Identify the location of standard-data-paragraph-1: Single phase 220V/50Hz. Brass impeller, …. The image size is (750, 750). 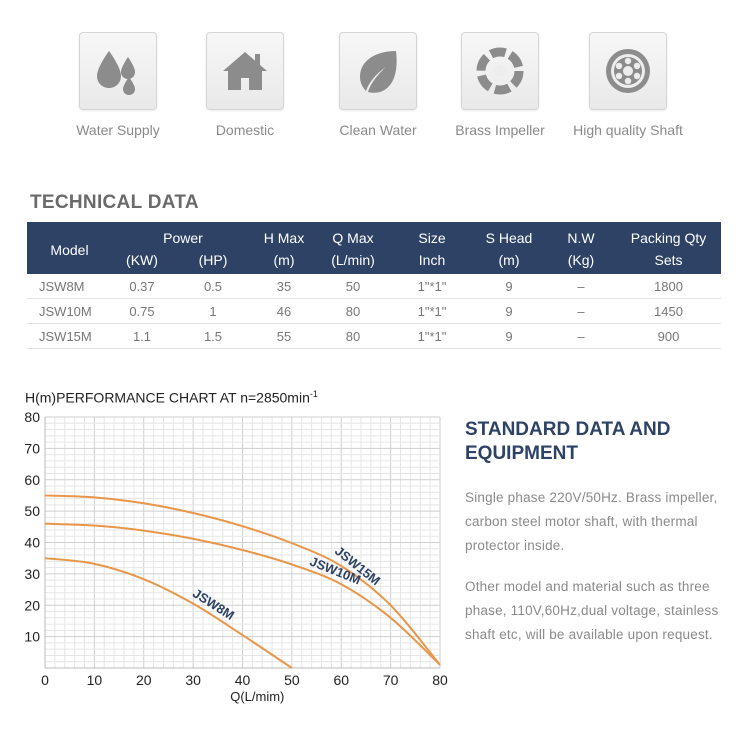
(591, 521).